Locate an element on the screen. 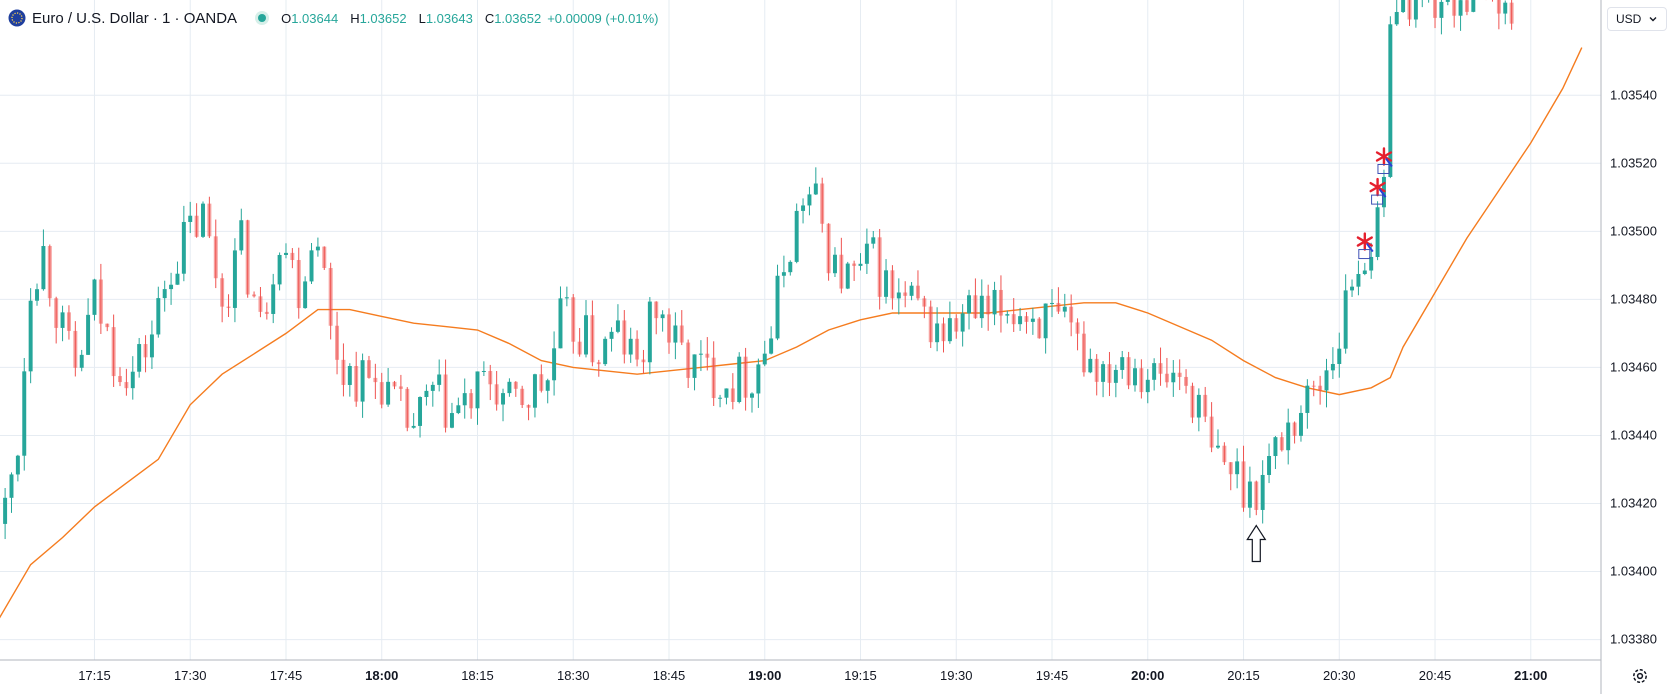  eurusd-flag-icon is located at coordinates (17, 18).